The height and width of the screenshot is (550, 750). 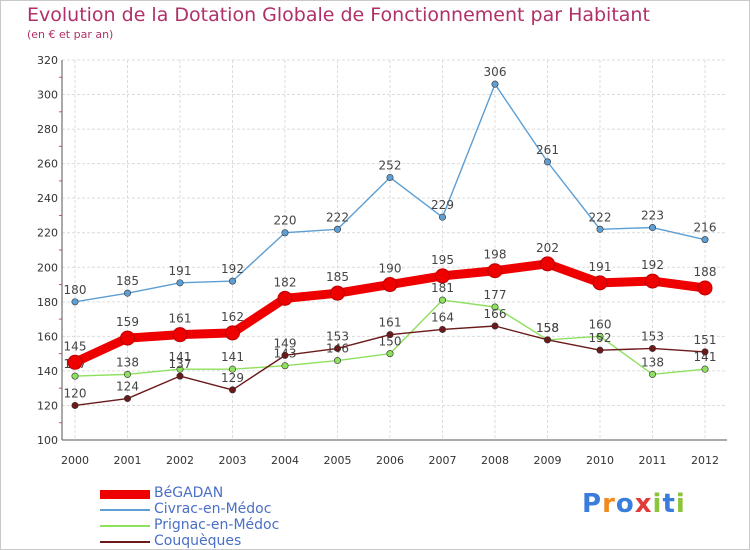 I want to click on x-tick-label: 2004, so click(x=285, y=460).